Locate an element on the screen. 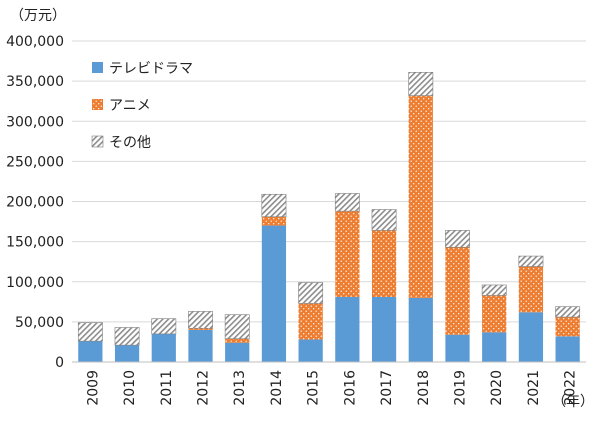  y-tick-label: 350,000 is located at coordinates (35, 82).